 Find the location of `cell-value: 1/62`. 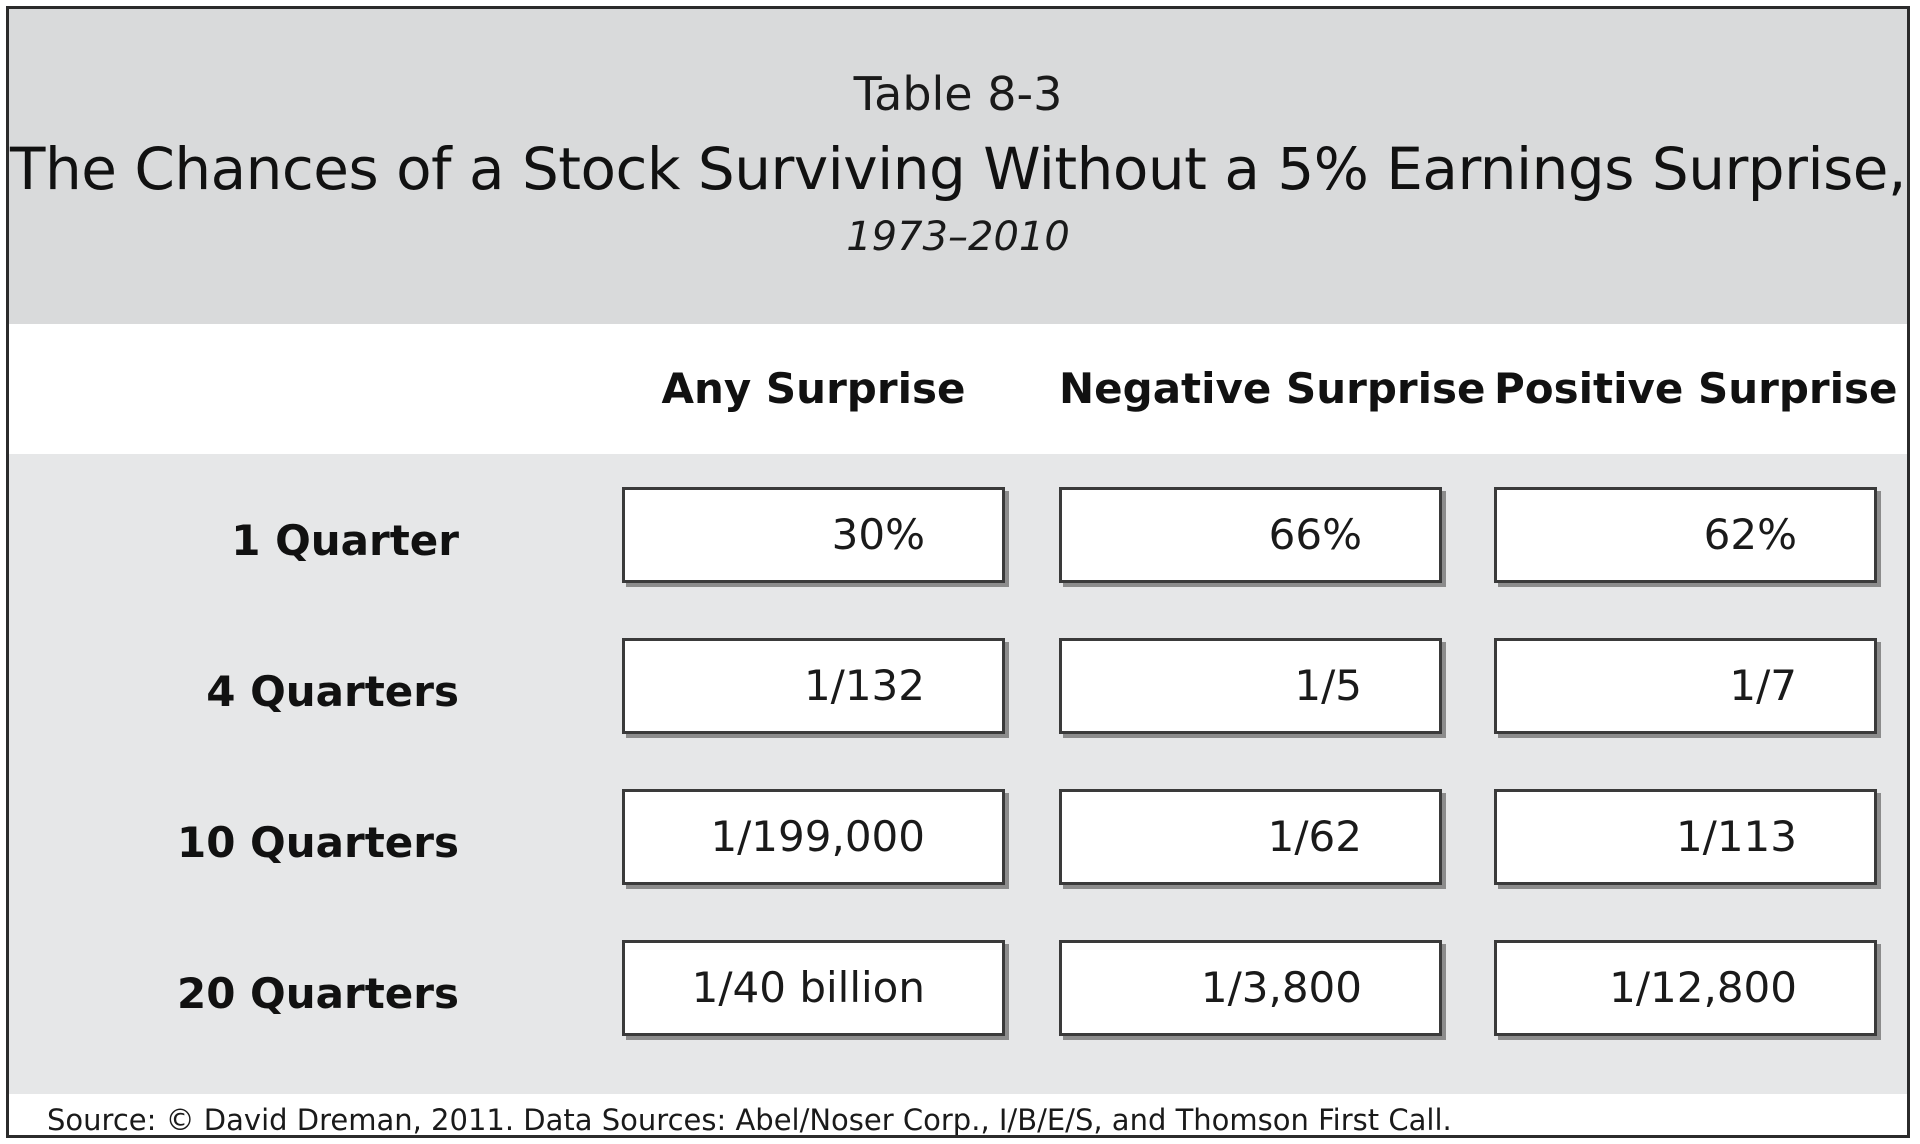

cell-value: 1/62 is located at coordinates (1314, 836).